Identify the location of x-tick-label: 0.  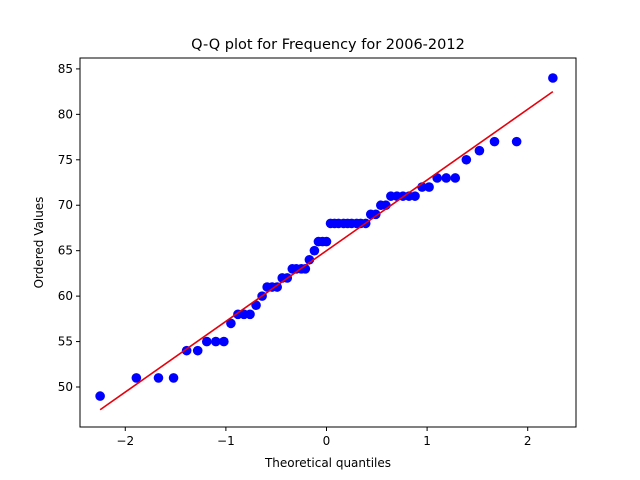
(327, 441).